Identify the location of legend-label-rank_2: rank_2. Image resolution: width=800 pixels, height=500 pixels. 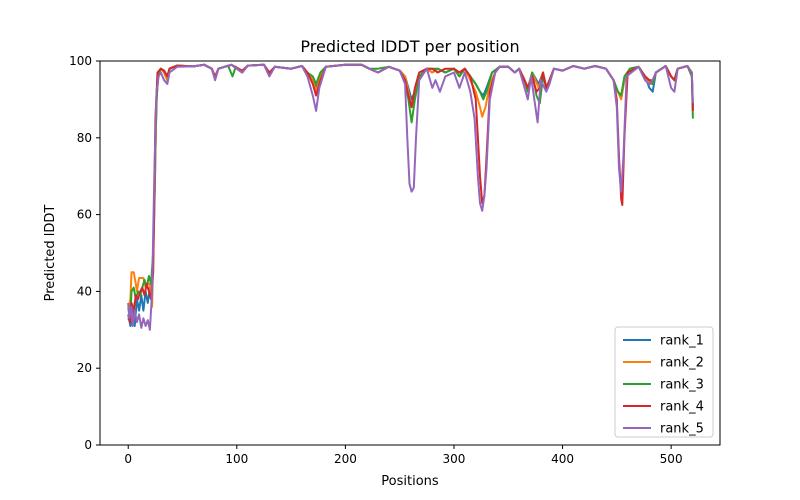
(682, 363).